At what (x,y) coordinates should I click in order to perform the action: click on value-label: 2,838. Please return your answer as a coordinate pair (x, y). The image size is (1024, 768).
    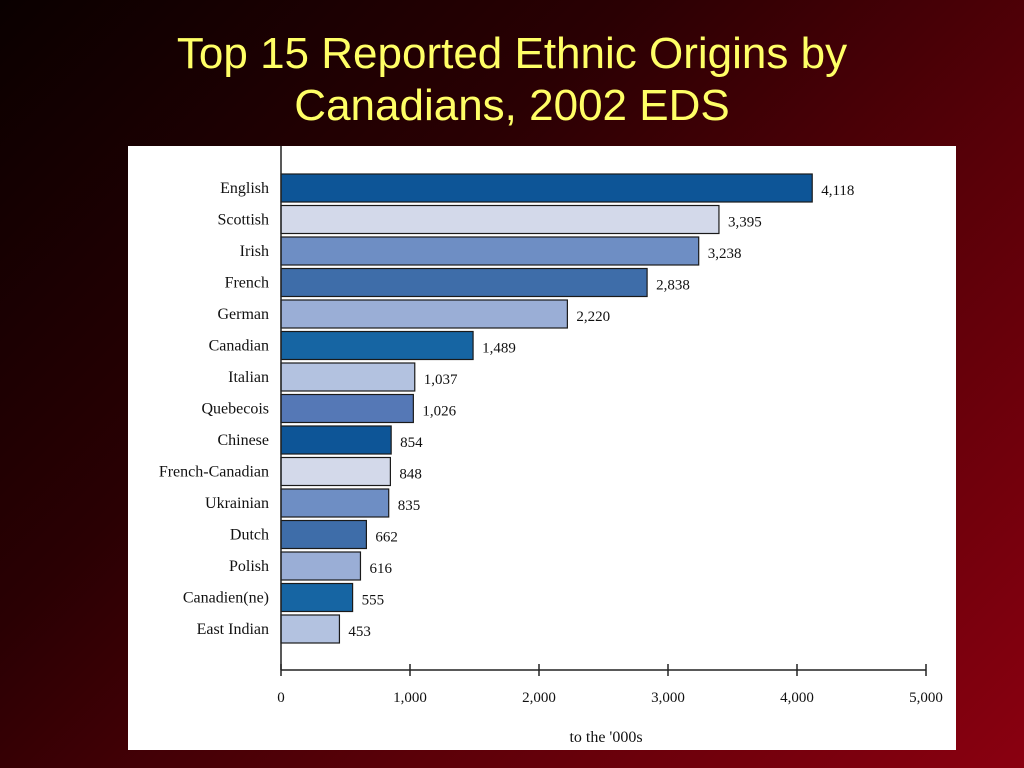
    Looking at the image, I should click on (673, 286).